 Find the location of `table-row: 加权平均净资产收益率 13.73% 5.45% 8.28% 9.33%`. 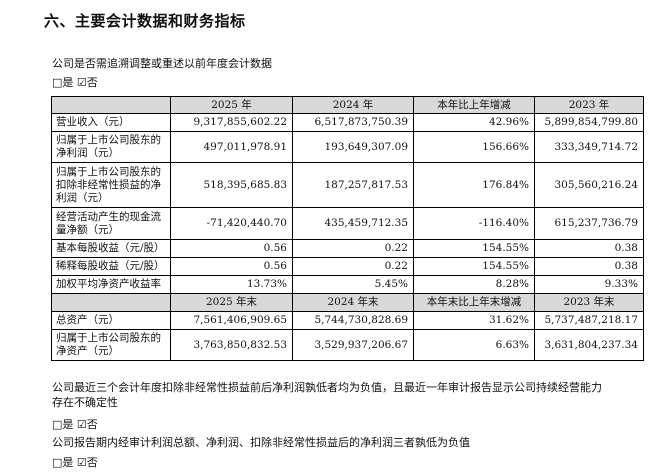

table-row: 加权平均净资产收益率 13.73% 5.45% 8.28% 9.33% is located at coordinates (347, 284).